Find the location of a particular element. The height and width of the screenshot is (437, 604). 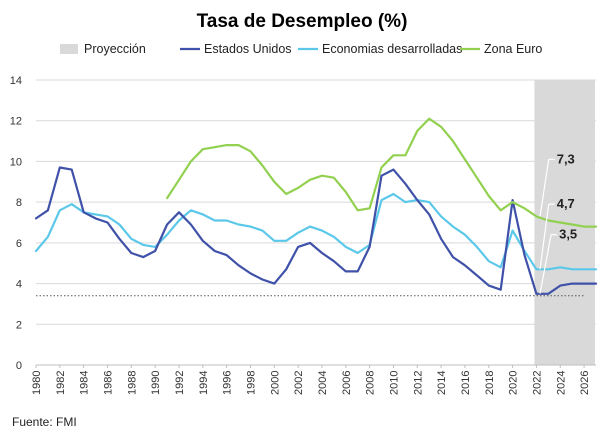

annotation-label: 7,3 is located at coordinates (566, 158).